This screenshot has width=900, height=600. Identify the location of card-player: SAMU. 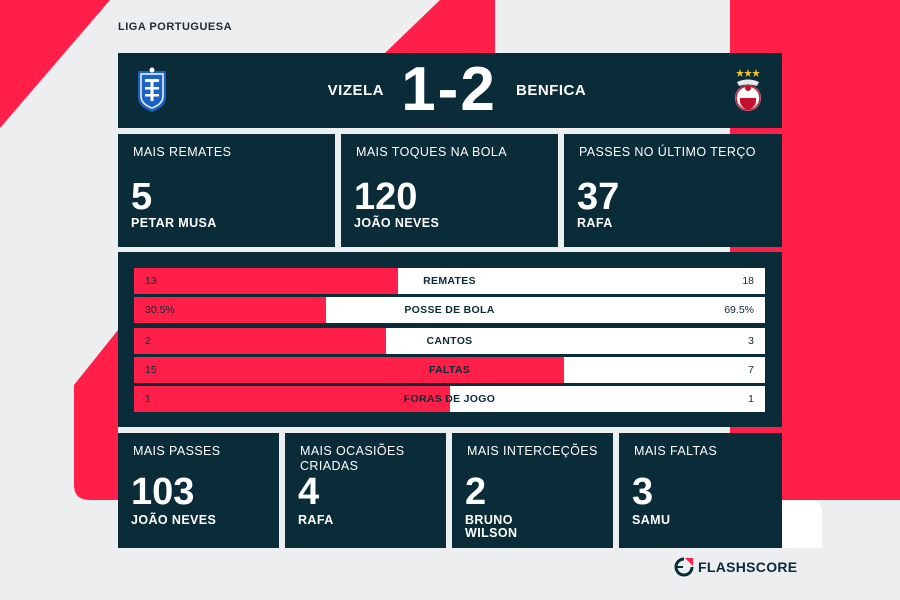
(651, 520).